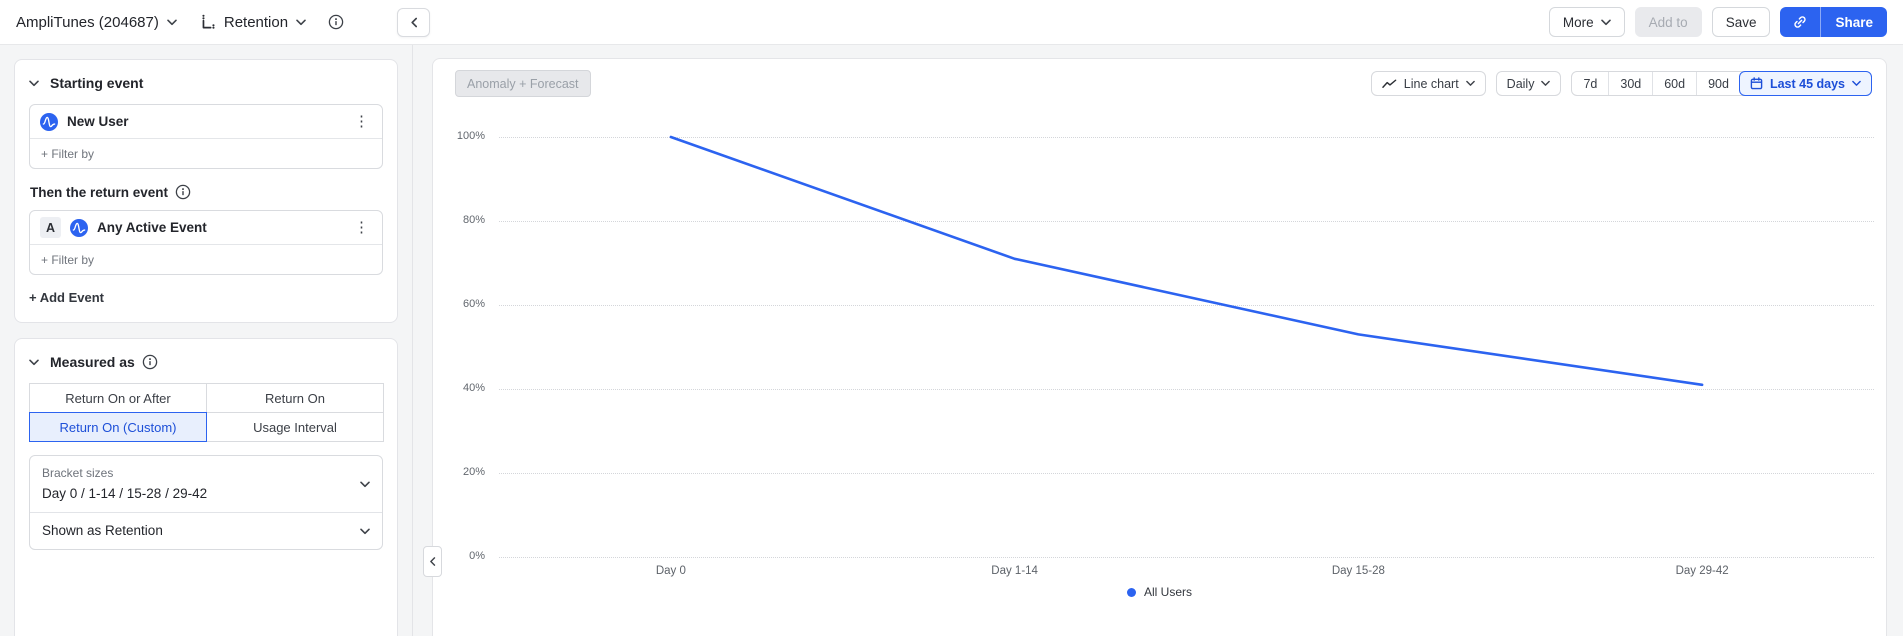 The height and width of the screenshot is (636, 1903). Describe the element at coordinates (98, 121) in the screenshot. I see `starting-event-name: New User` at that location.